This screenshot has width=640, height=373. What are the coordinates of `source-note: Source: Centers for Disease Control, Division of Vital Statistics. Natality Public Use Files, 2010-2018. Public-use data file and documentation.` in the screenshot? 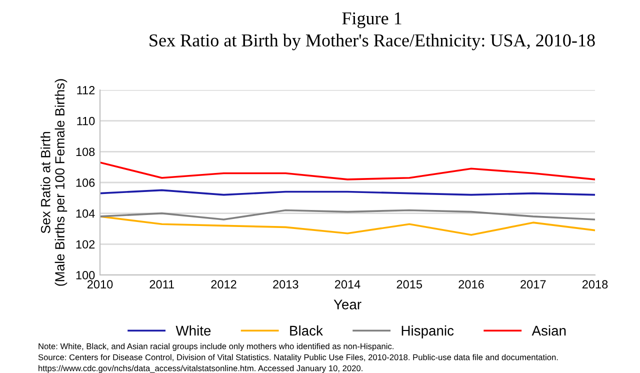 It's located at (298, 358).